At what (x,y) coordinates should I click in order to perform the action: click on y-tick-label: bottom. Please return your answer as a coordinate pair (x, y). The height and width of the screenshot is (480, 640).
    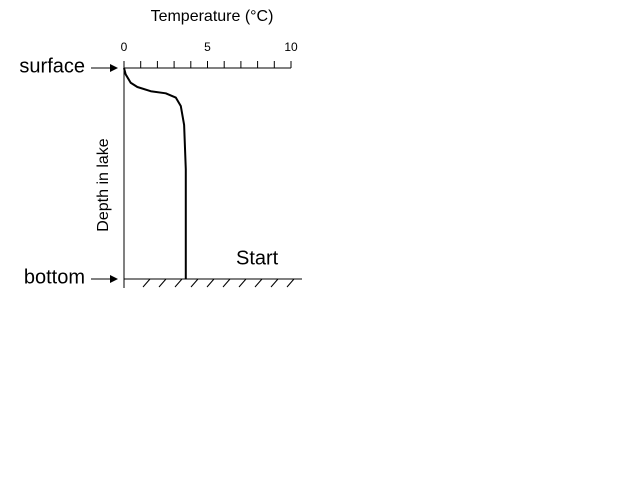
    Looking at the image, I should click on (54, 277).